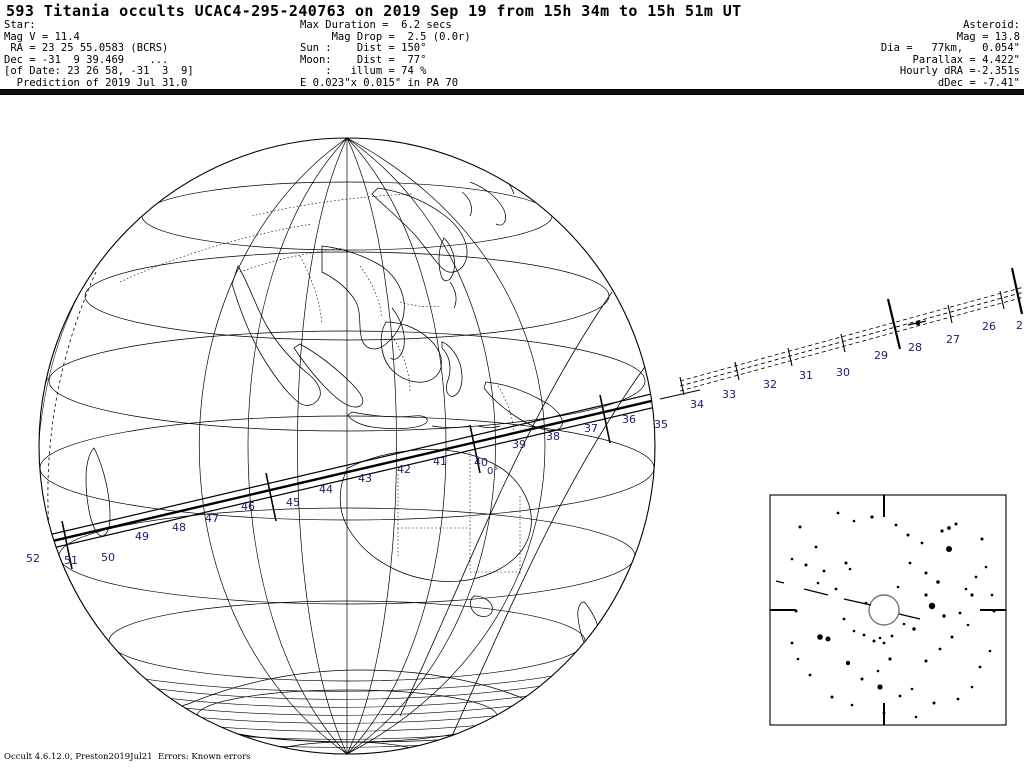 This screenshot has width=1024, height=768. I want to click on track-time-label: 42, so click(404, 469).